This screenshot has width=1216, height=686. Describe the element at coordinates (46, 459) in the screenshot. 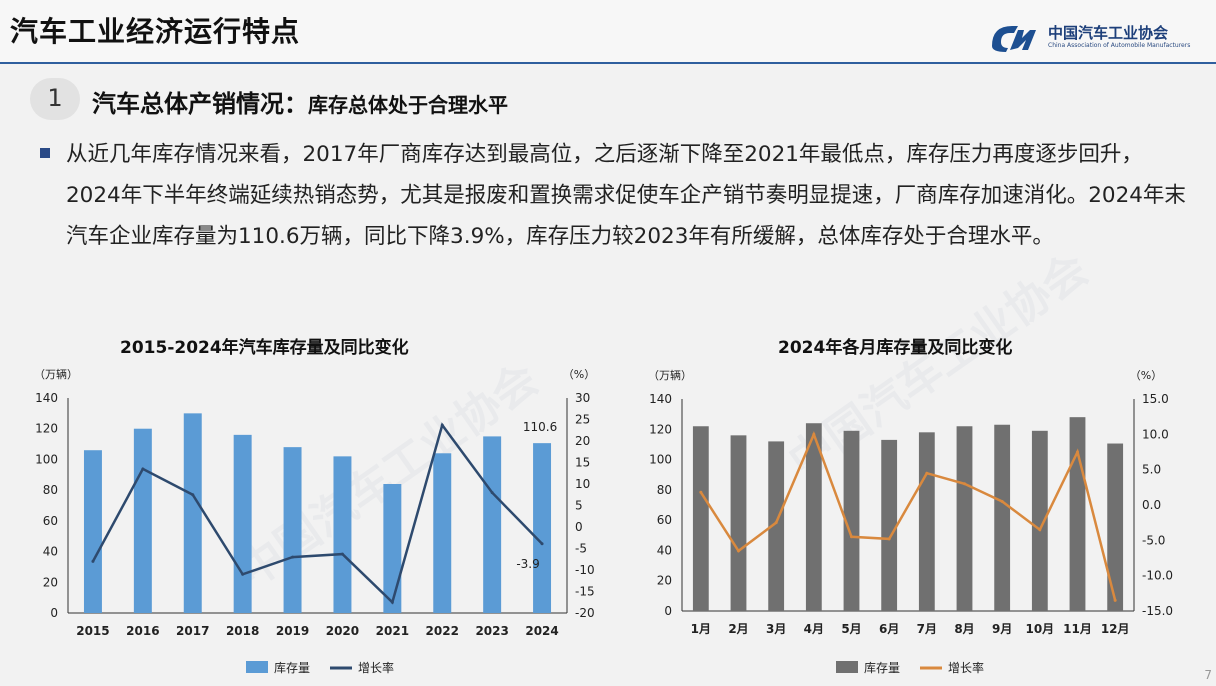

I see `chart1-left-tick-label: 100` at that location.